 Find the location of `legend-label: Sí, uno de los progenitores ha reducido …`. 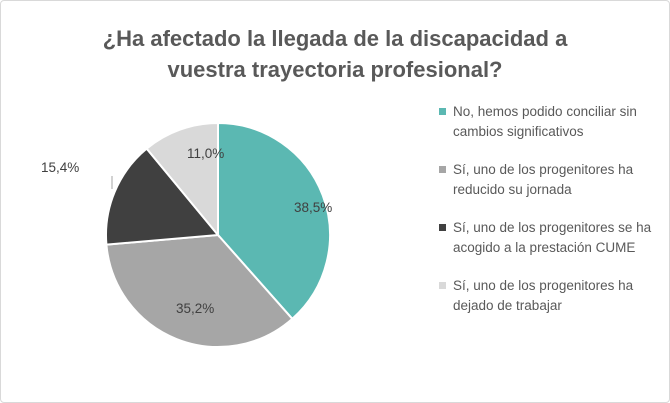

legend-label: Sí, uno de los progenitores ha reducido … is located at coordinates (543, 179).